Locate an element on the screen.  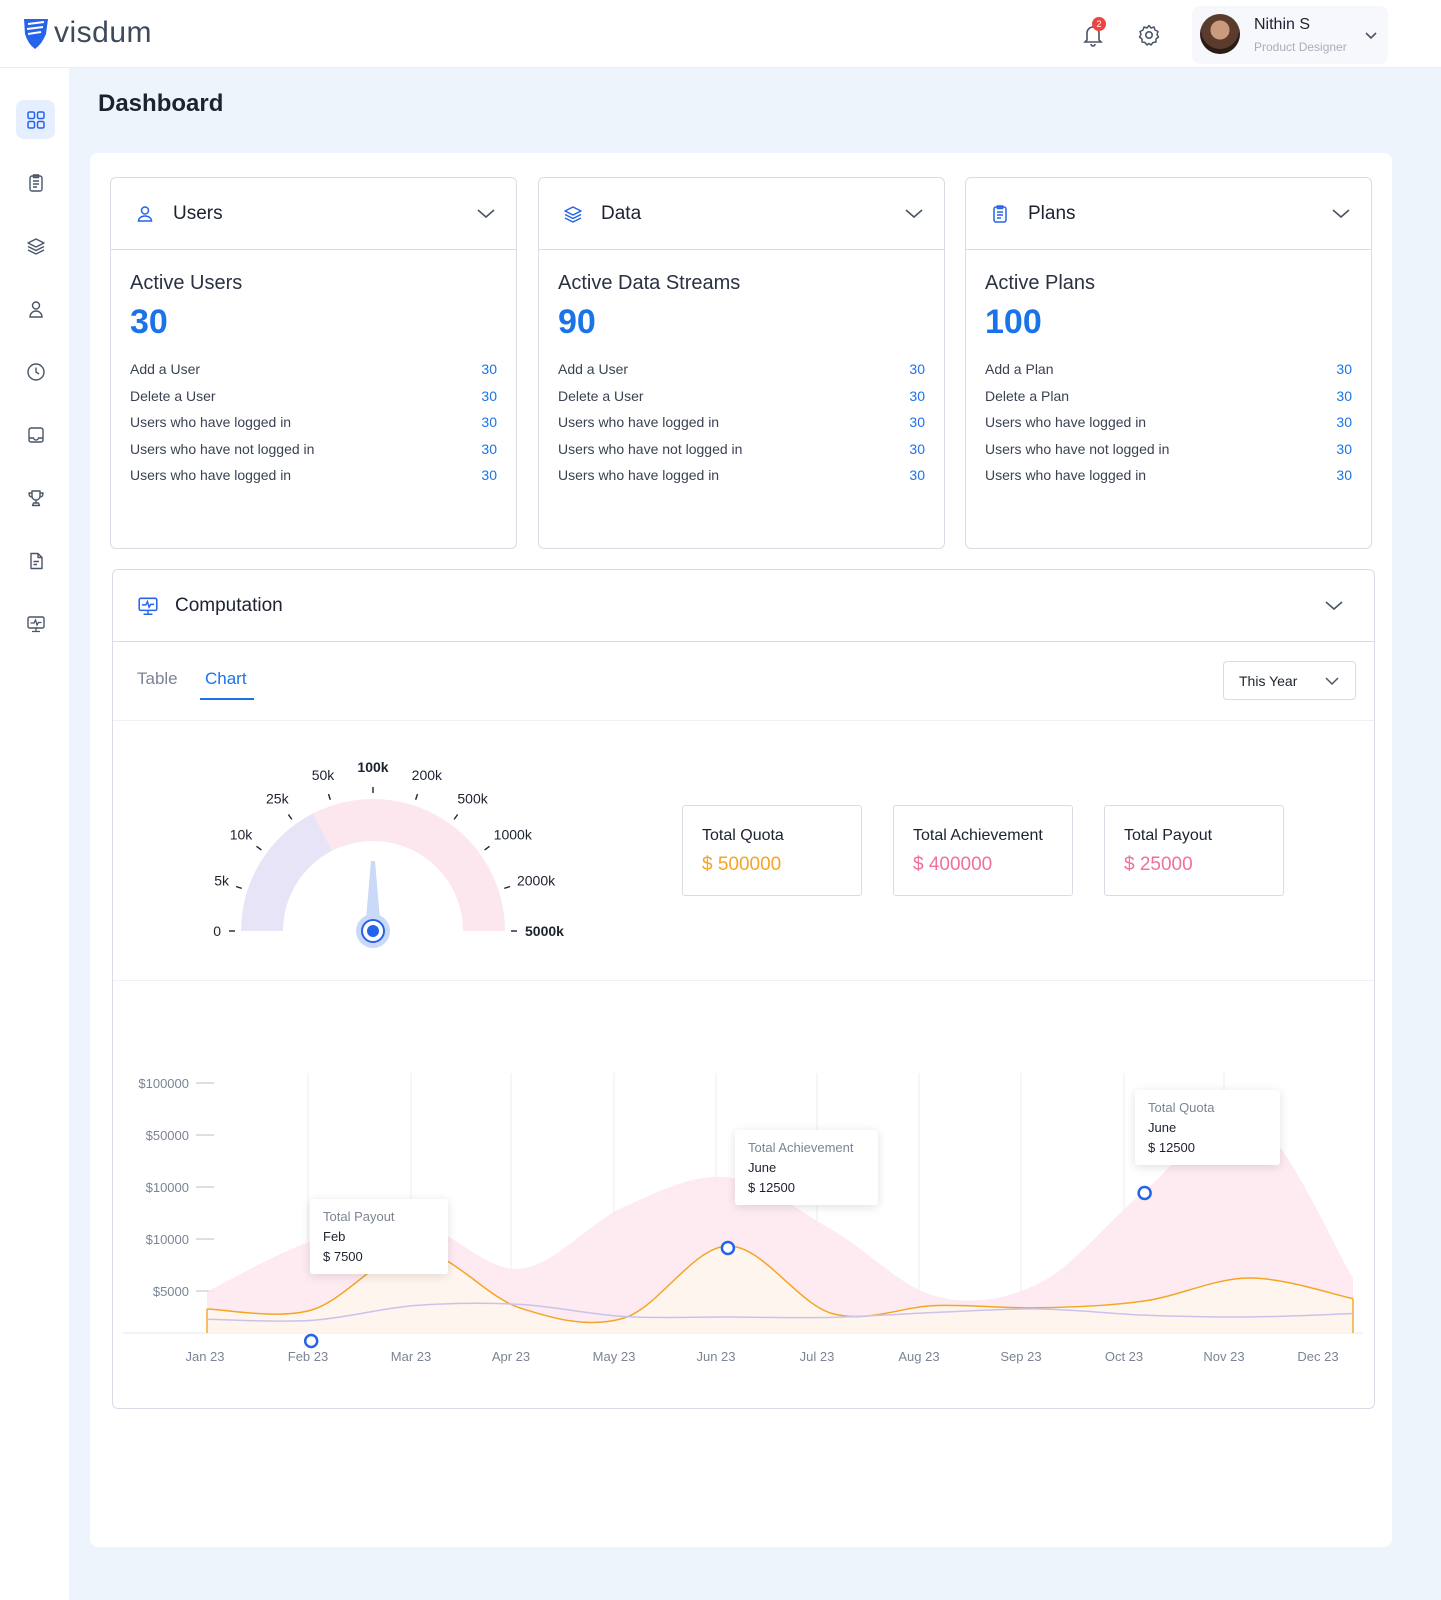
sidebar-item-achievements is located at coordinates (35, 497).